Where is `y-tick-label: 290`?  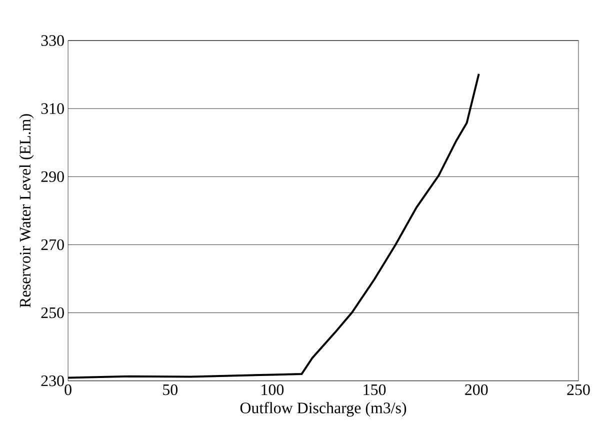 y-tick-label: 290 is located at coordinates (52, 176).